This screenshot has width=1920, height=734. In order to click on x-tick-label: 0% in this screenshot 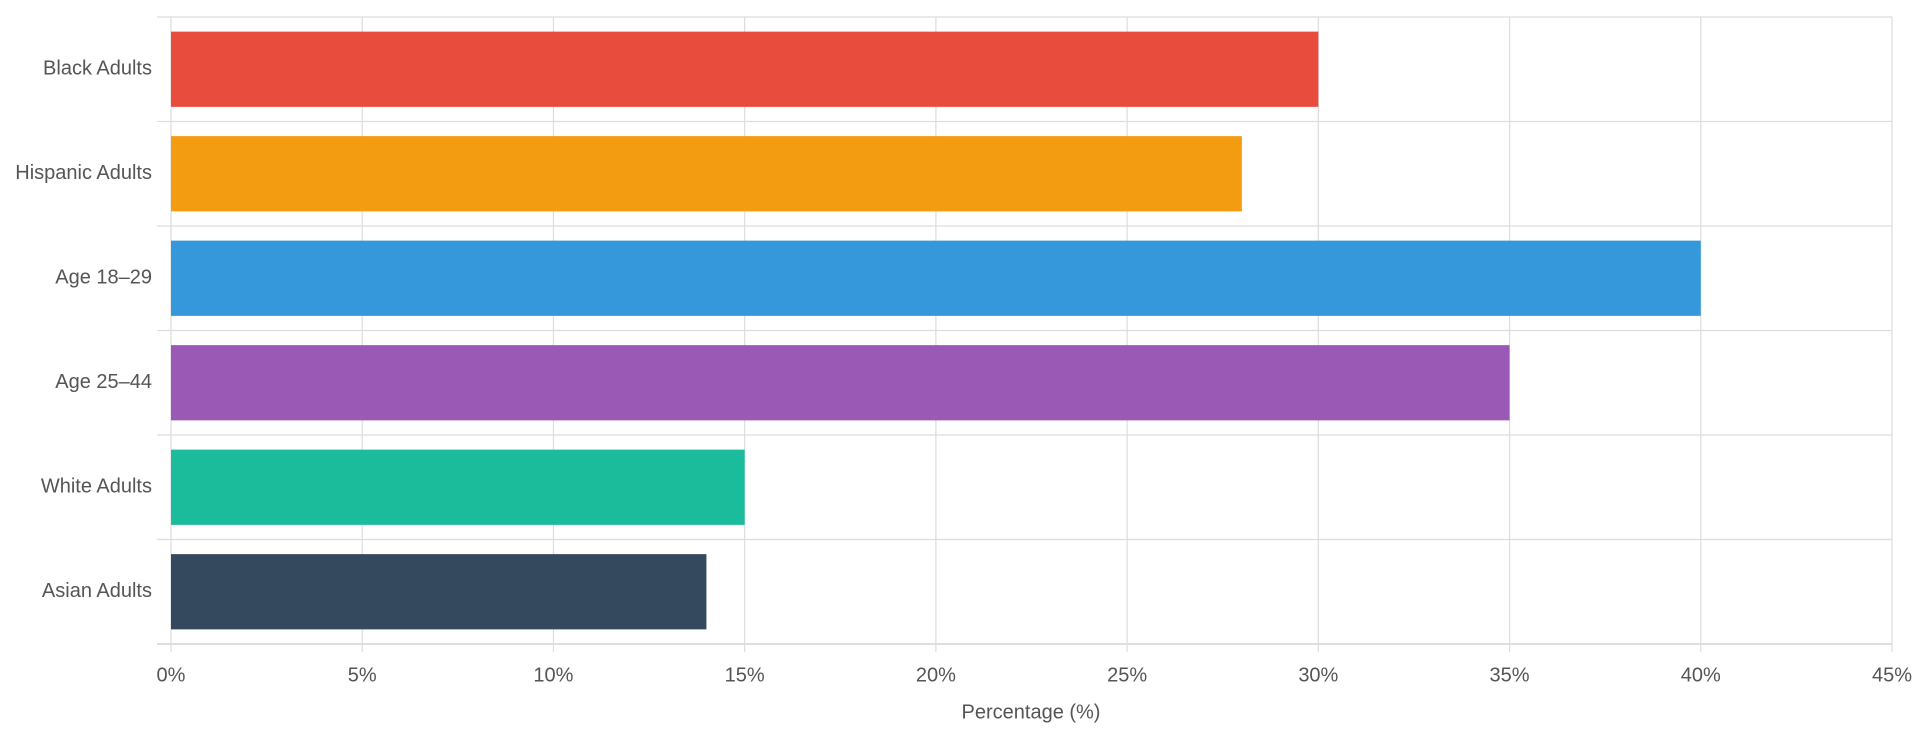, I will do `click(171, 675)`.